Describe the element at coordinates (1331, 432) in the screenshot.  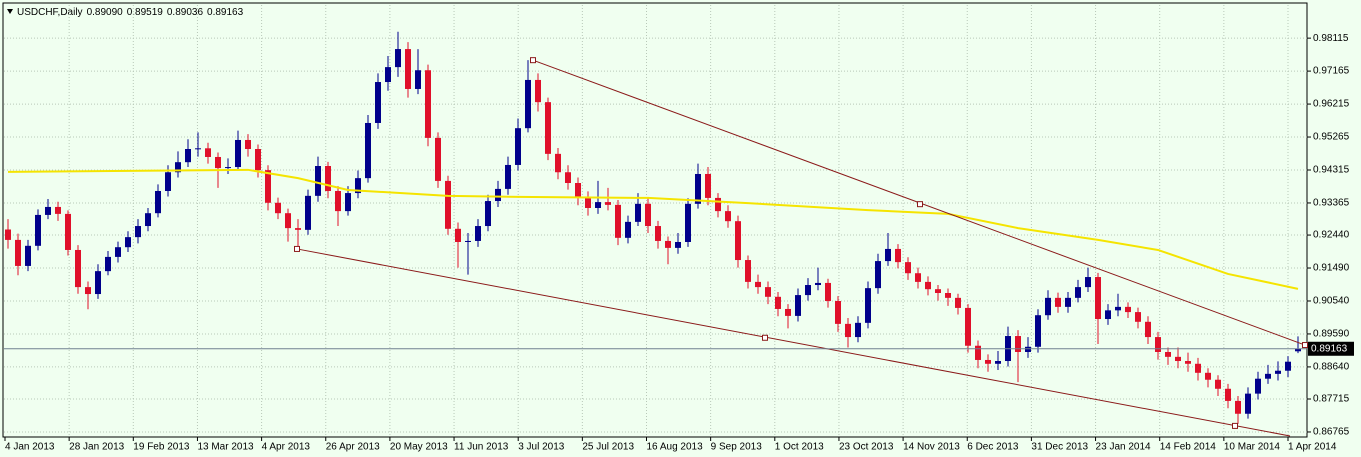
I see `y-tick-label: 0.86765` at that location.